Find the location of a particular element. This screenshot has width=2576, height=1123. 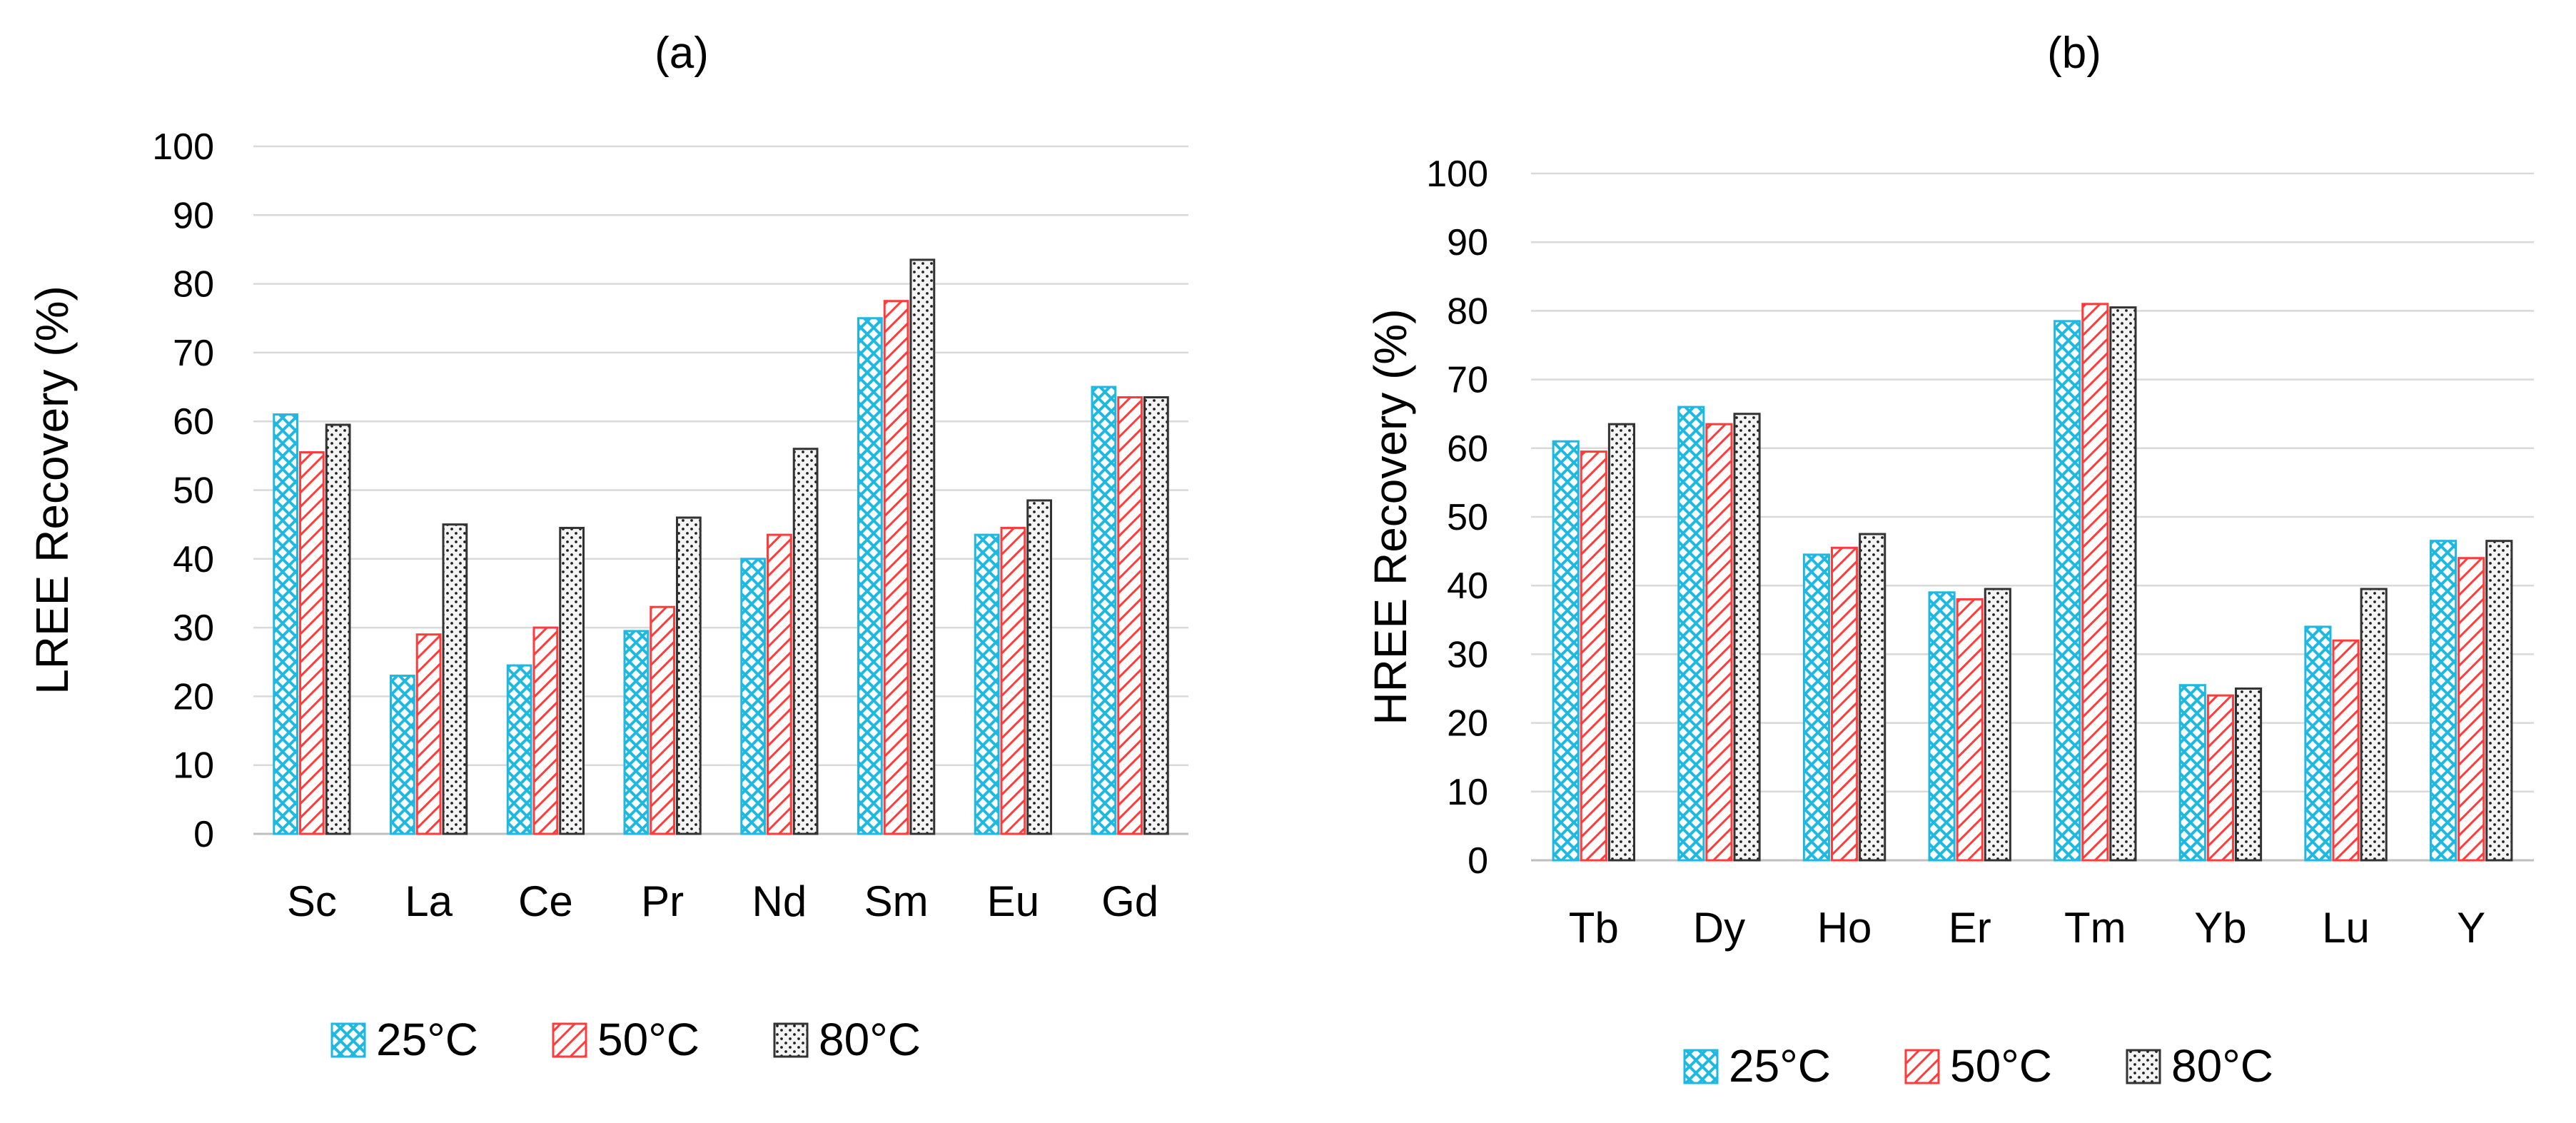

x-tick-label: Lu is located at coordinates (2346, 928).